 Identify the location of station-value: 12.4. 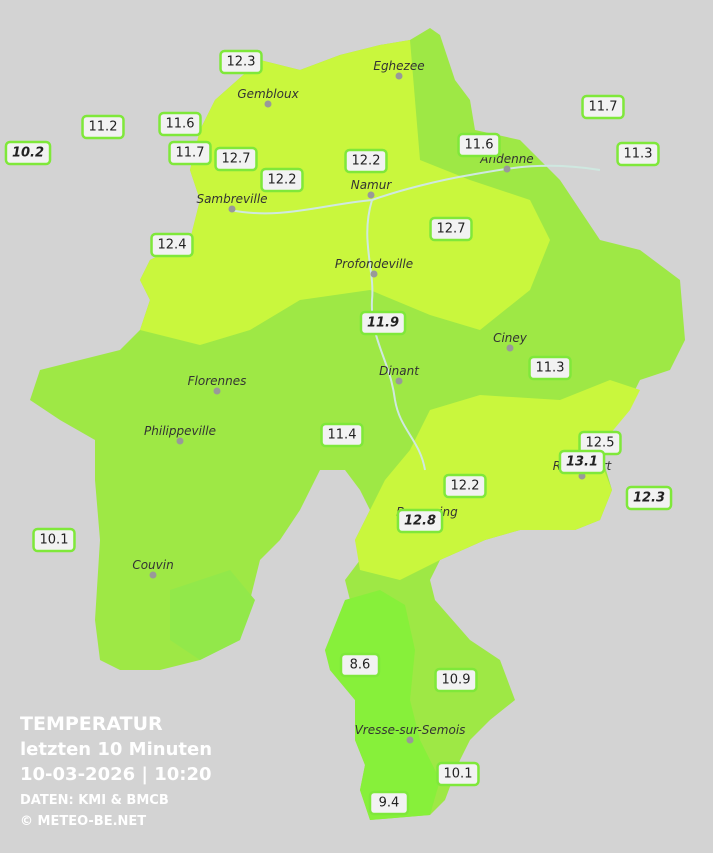
(172, 245).